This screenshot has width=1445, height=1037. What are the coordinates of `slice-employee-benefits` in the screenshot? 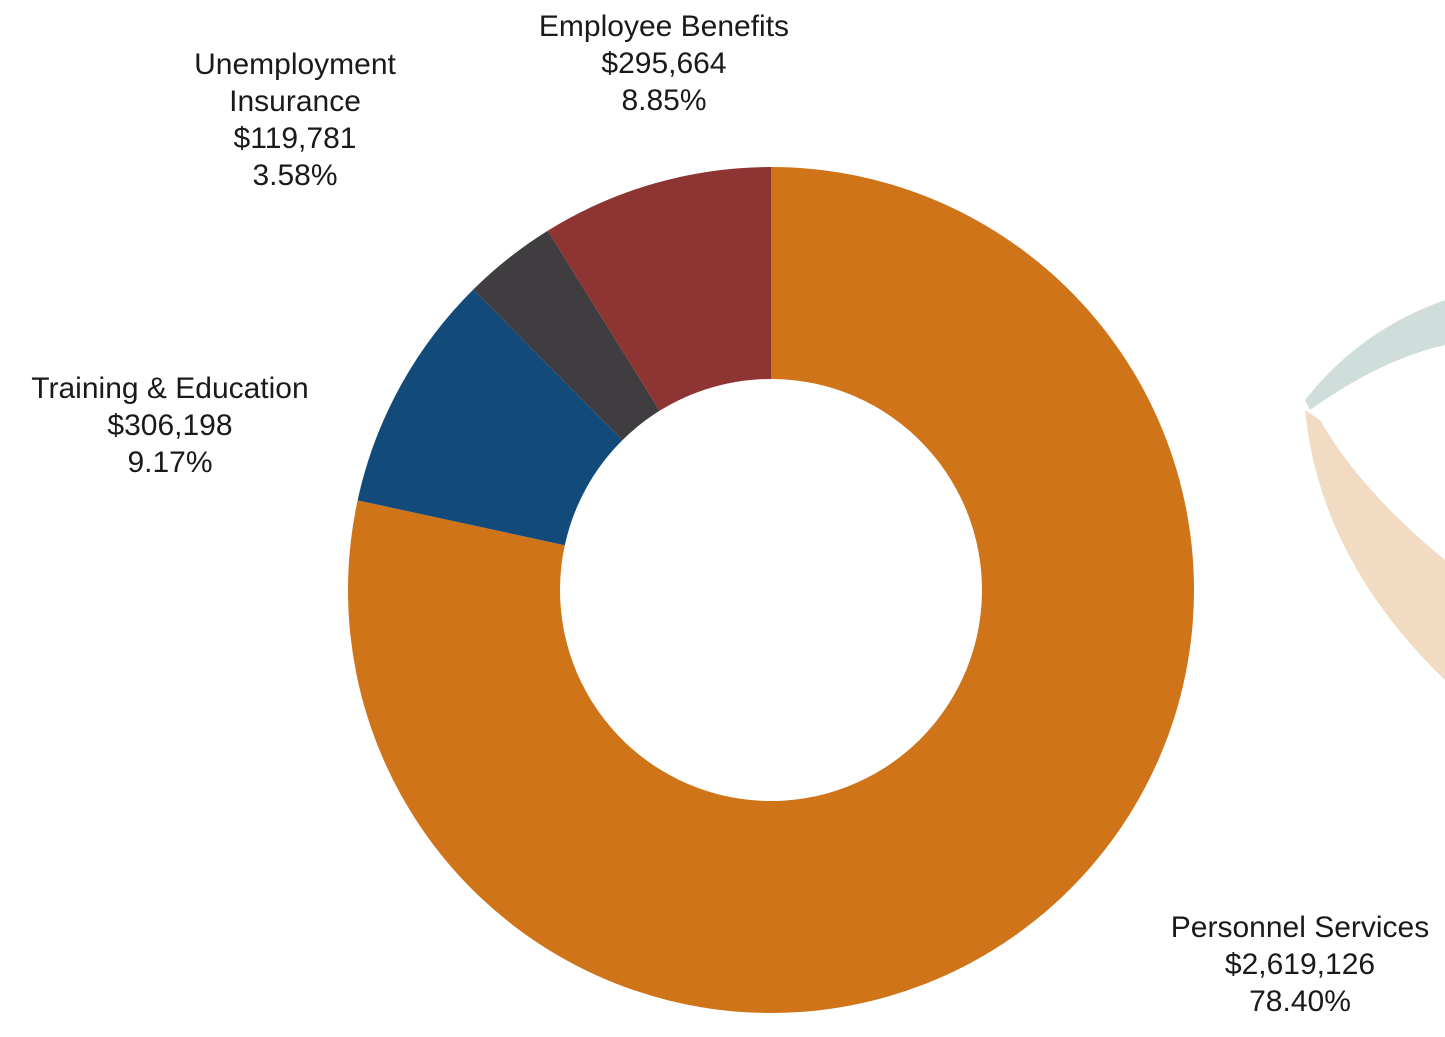 It's located at (659, 289).